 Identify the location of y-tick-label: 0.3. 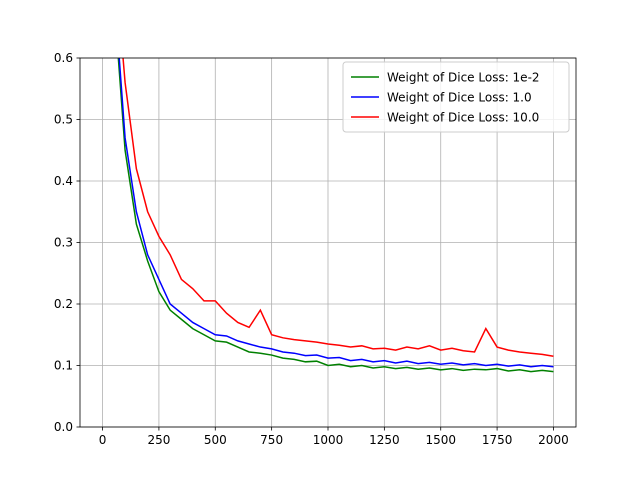
(63, 243).